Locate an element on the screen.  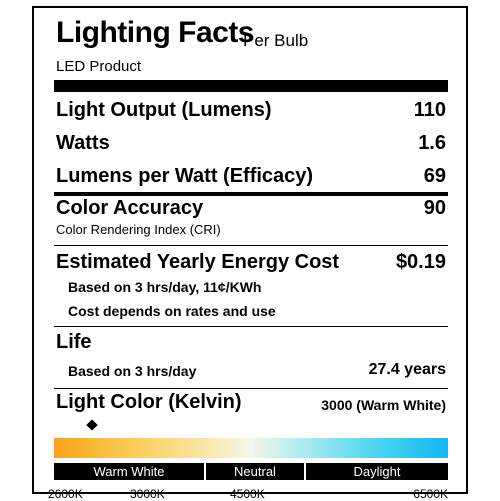
efficacy-value: 69 is located at coordinates (434, 176).